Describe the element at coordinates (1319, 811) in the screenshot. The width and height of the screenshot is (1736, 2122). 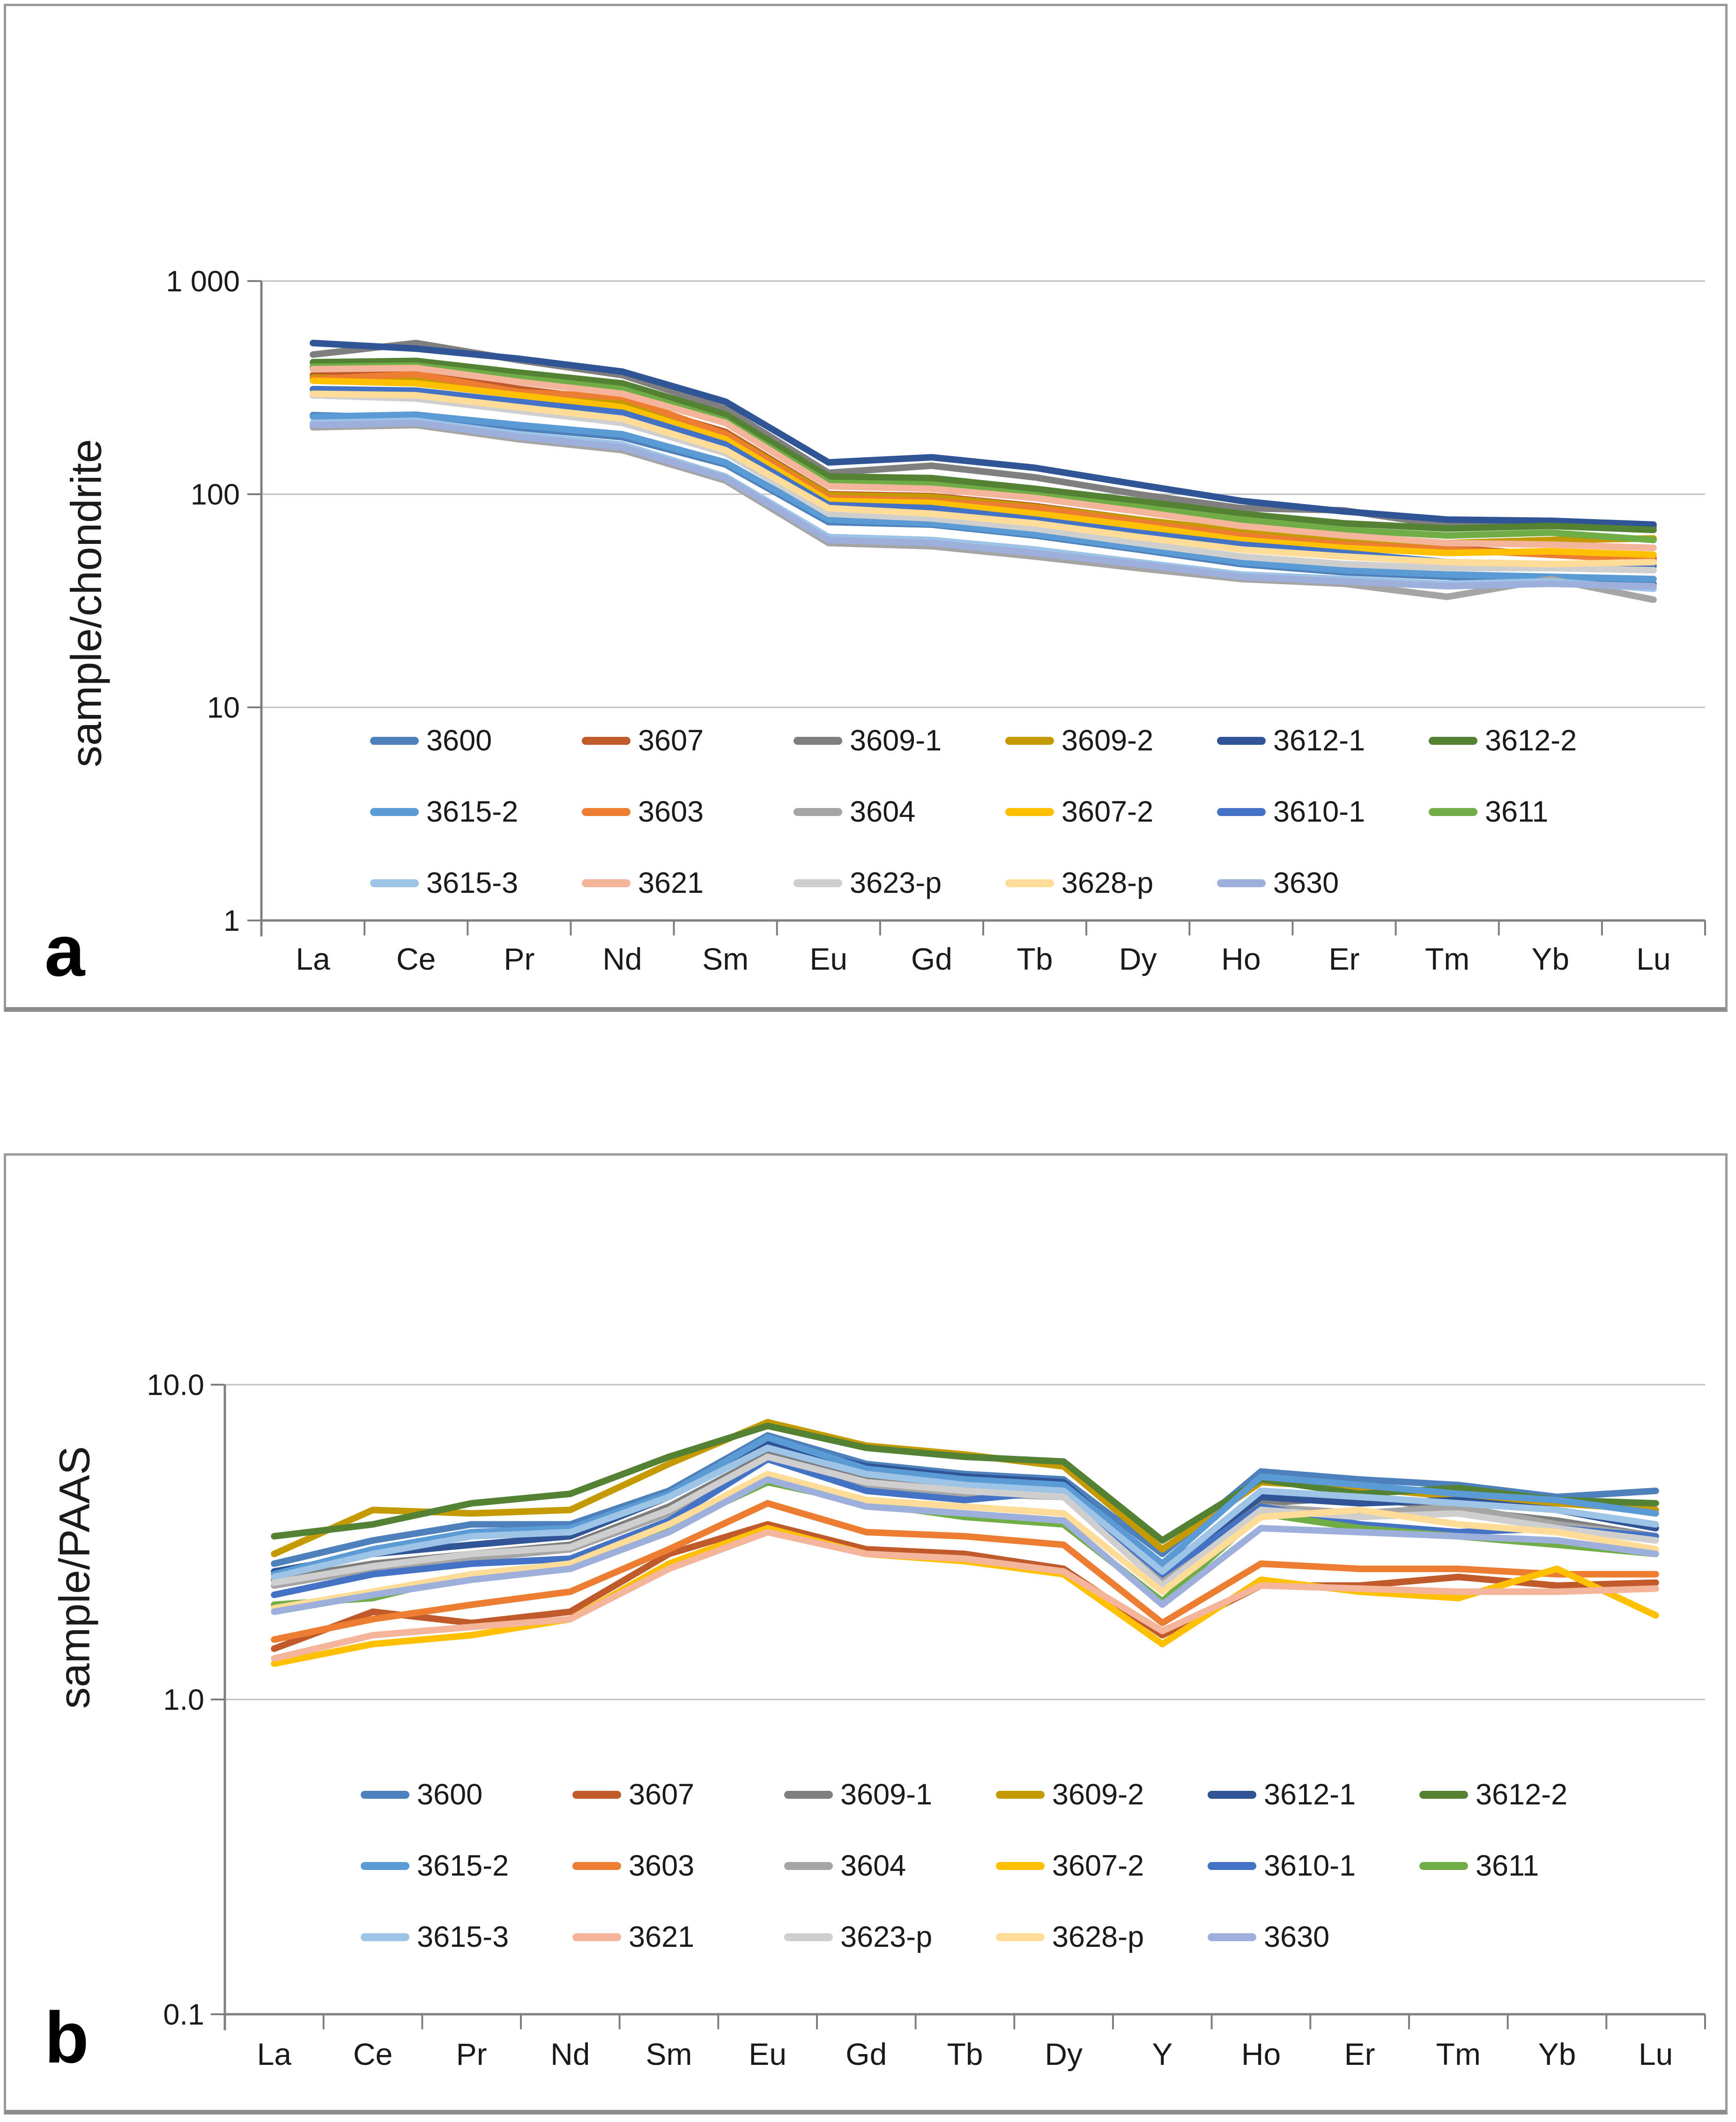
I see `legend-label: 3610-1` at that location.